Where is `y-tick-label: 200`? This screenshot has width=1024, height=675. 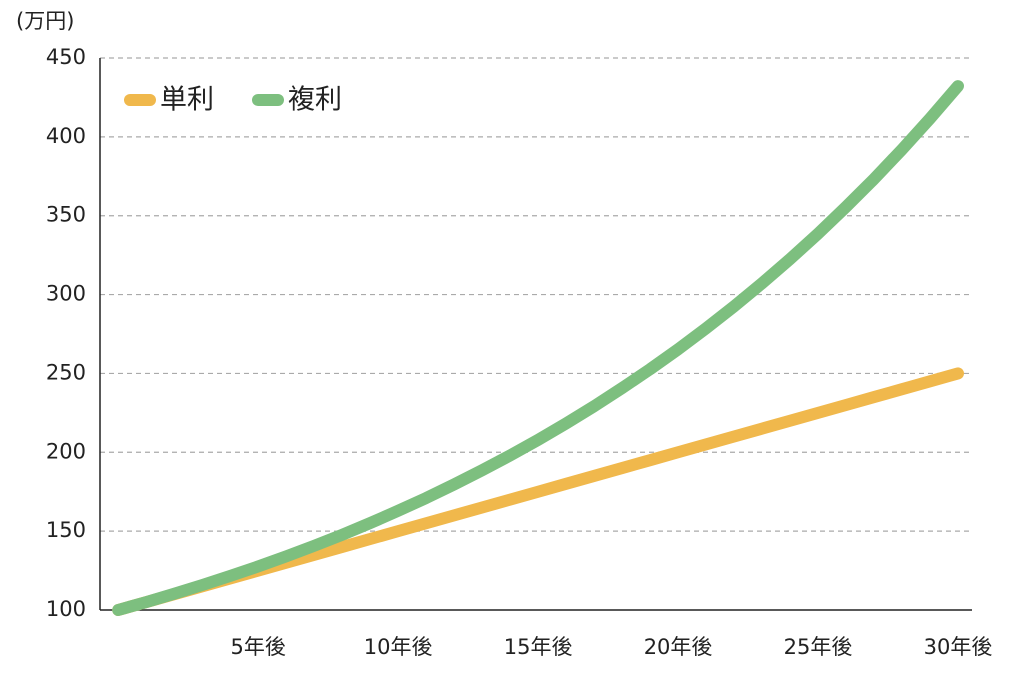
y-tick-label: 200 is located at coordinates (66, 451).